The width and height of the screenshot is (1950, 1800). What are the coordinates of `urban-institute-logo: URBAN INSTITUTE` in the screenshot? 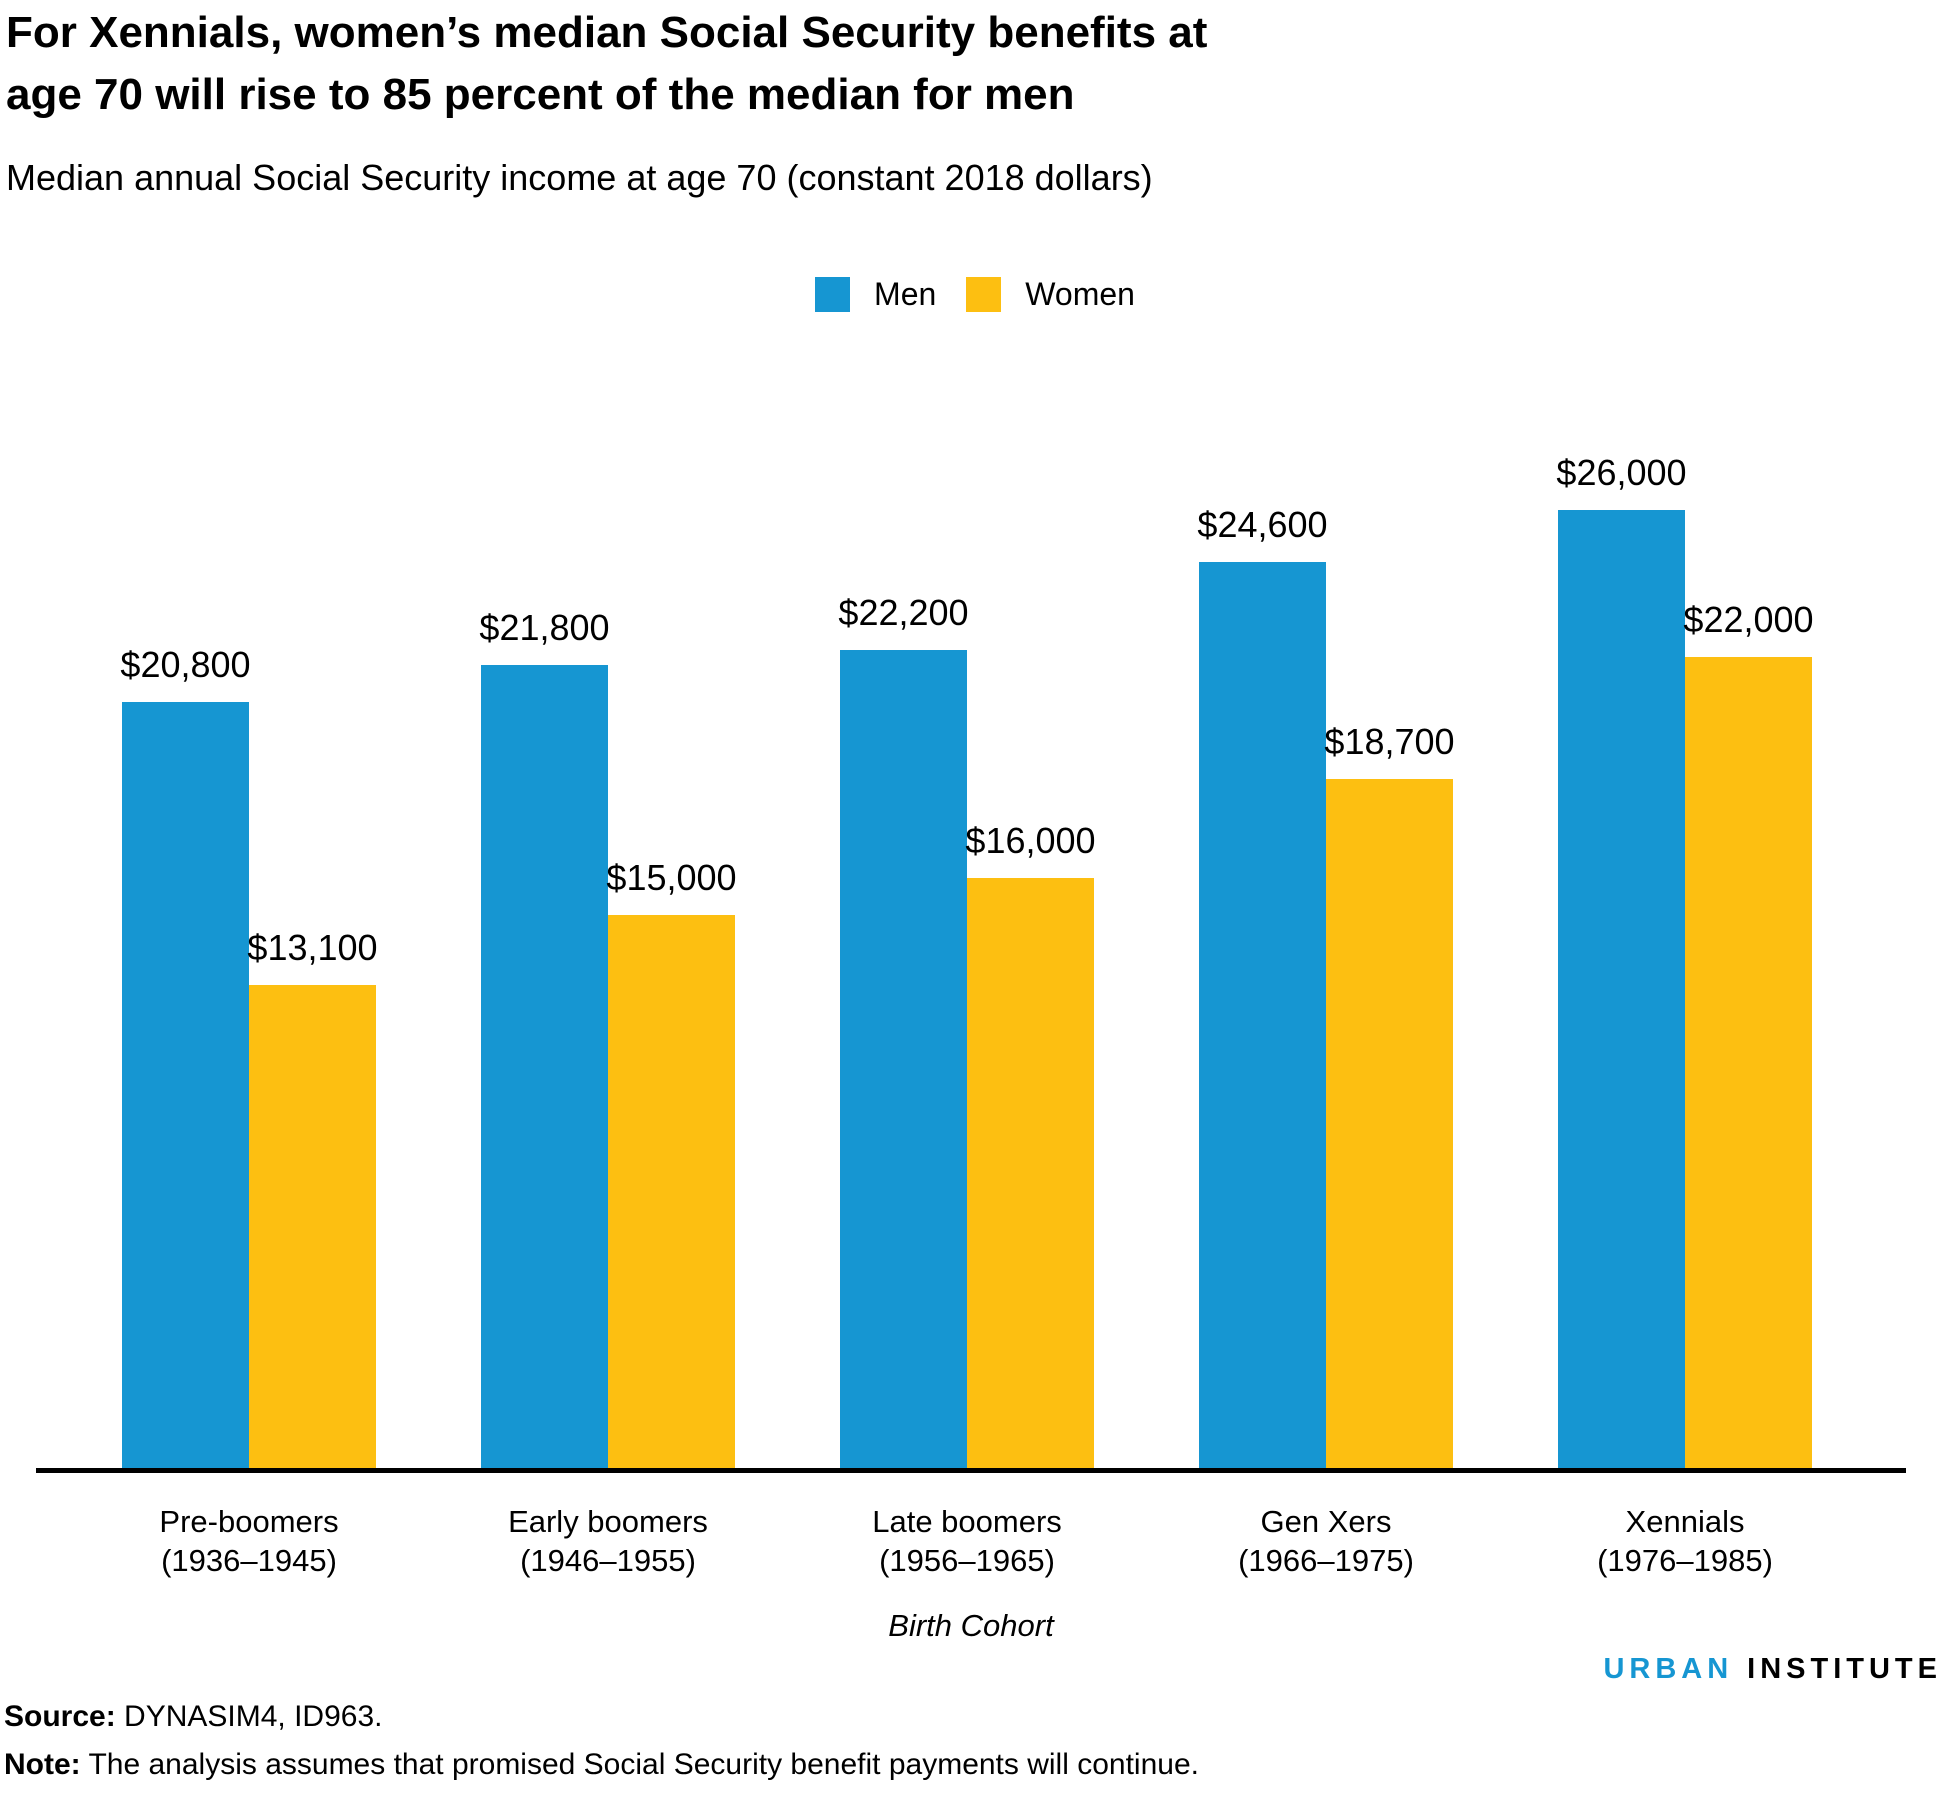 It's located at (1772, 1669).